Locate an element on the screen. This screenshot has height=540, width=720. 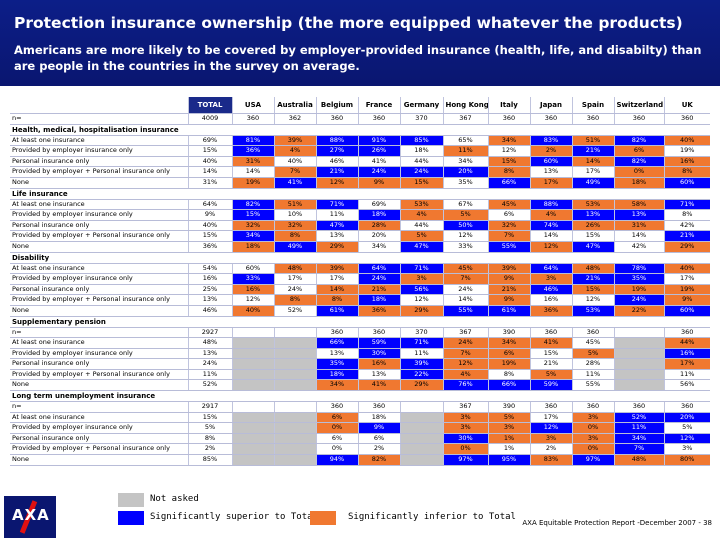
value-cell: 25% is located at coordinates (209, 290).